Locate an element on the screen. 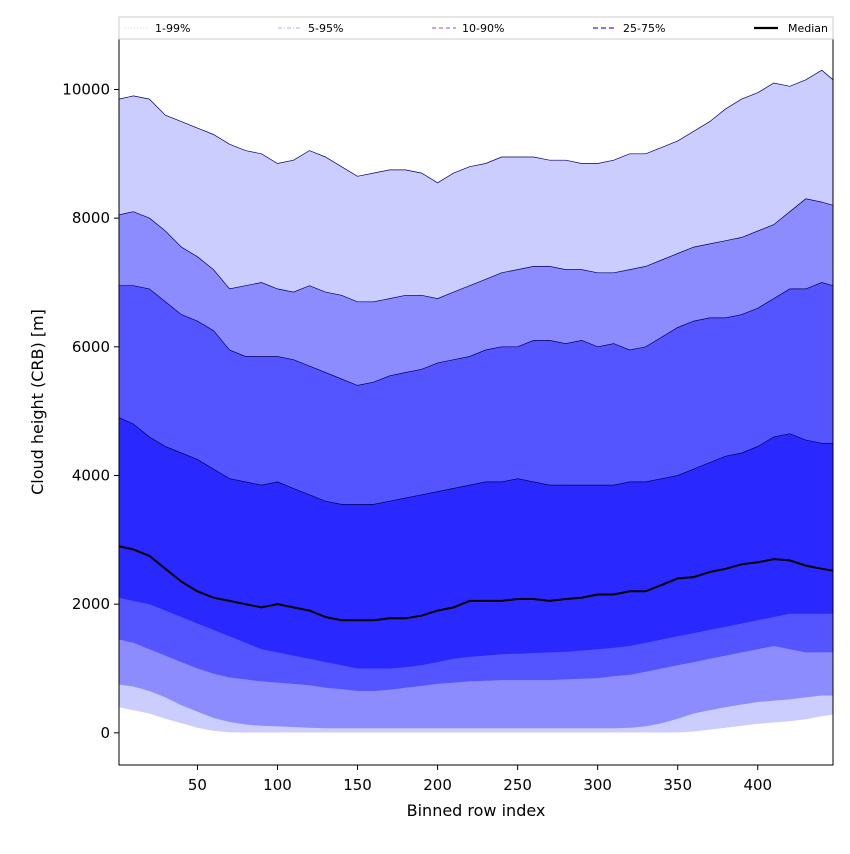 This screenshot has width=850, height=854. x-tick-label-7: 400 is located at coordinates (757, 785).